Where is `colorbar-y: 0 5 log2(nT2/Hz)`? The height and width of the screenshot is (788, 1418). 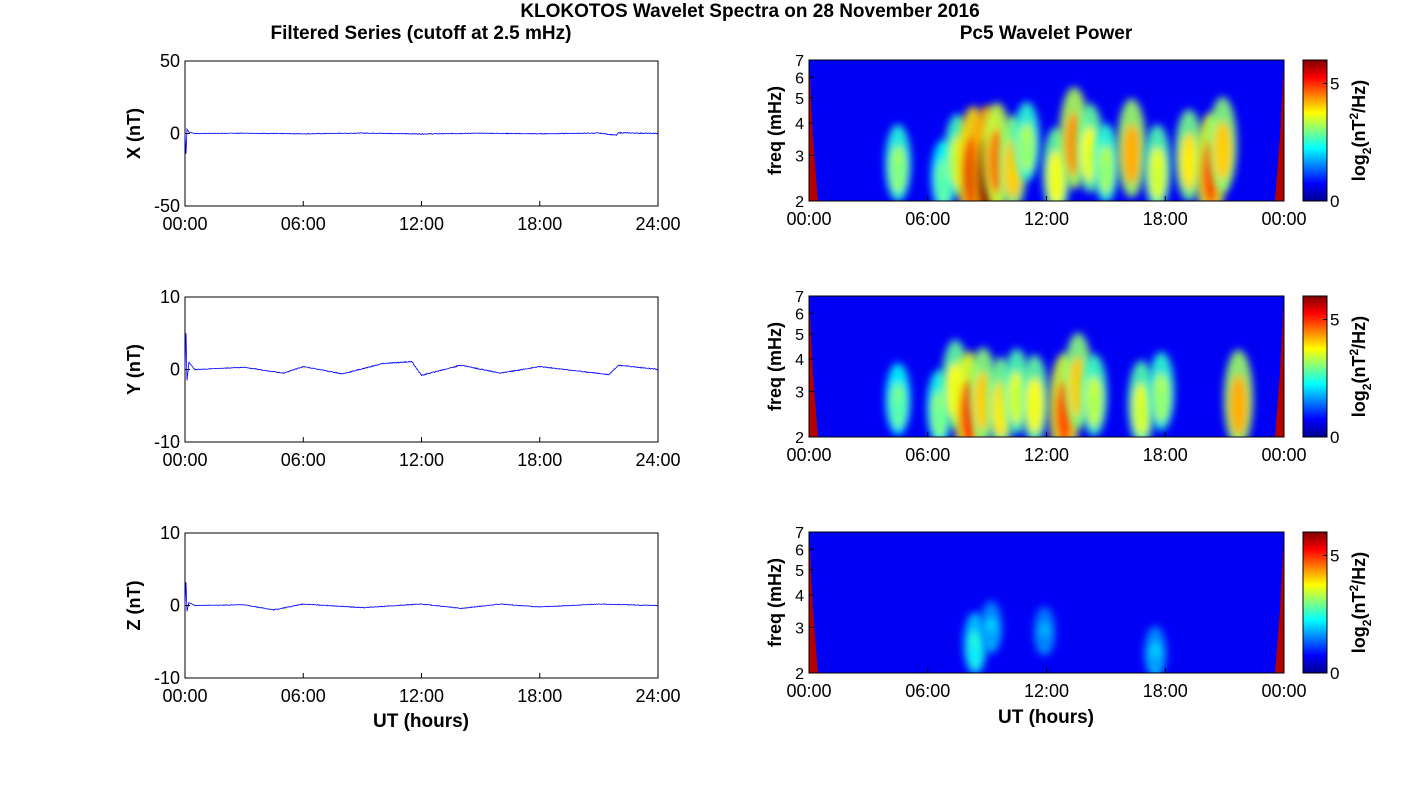
colorbar-y: 0 5 log2(nT2/Hz) is located at coordinates (1338, 371).